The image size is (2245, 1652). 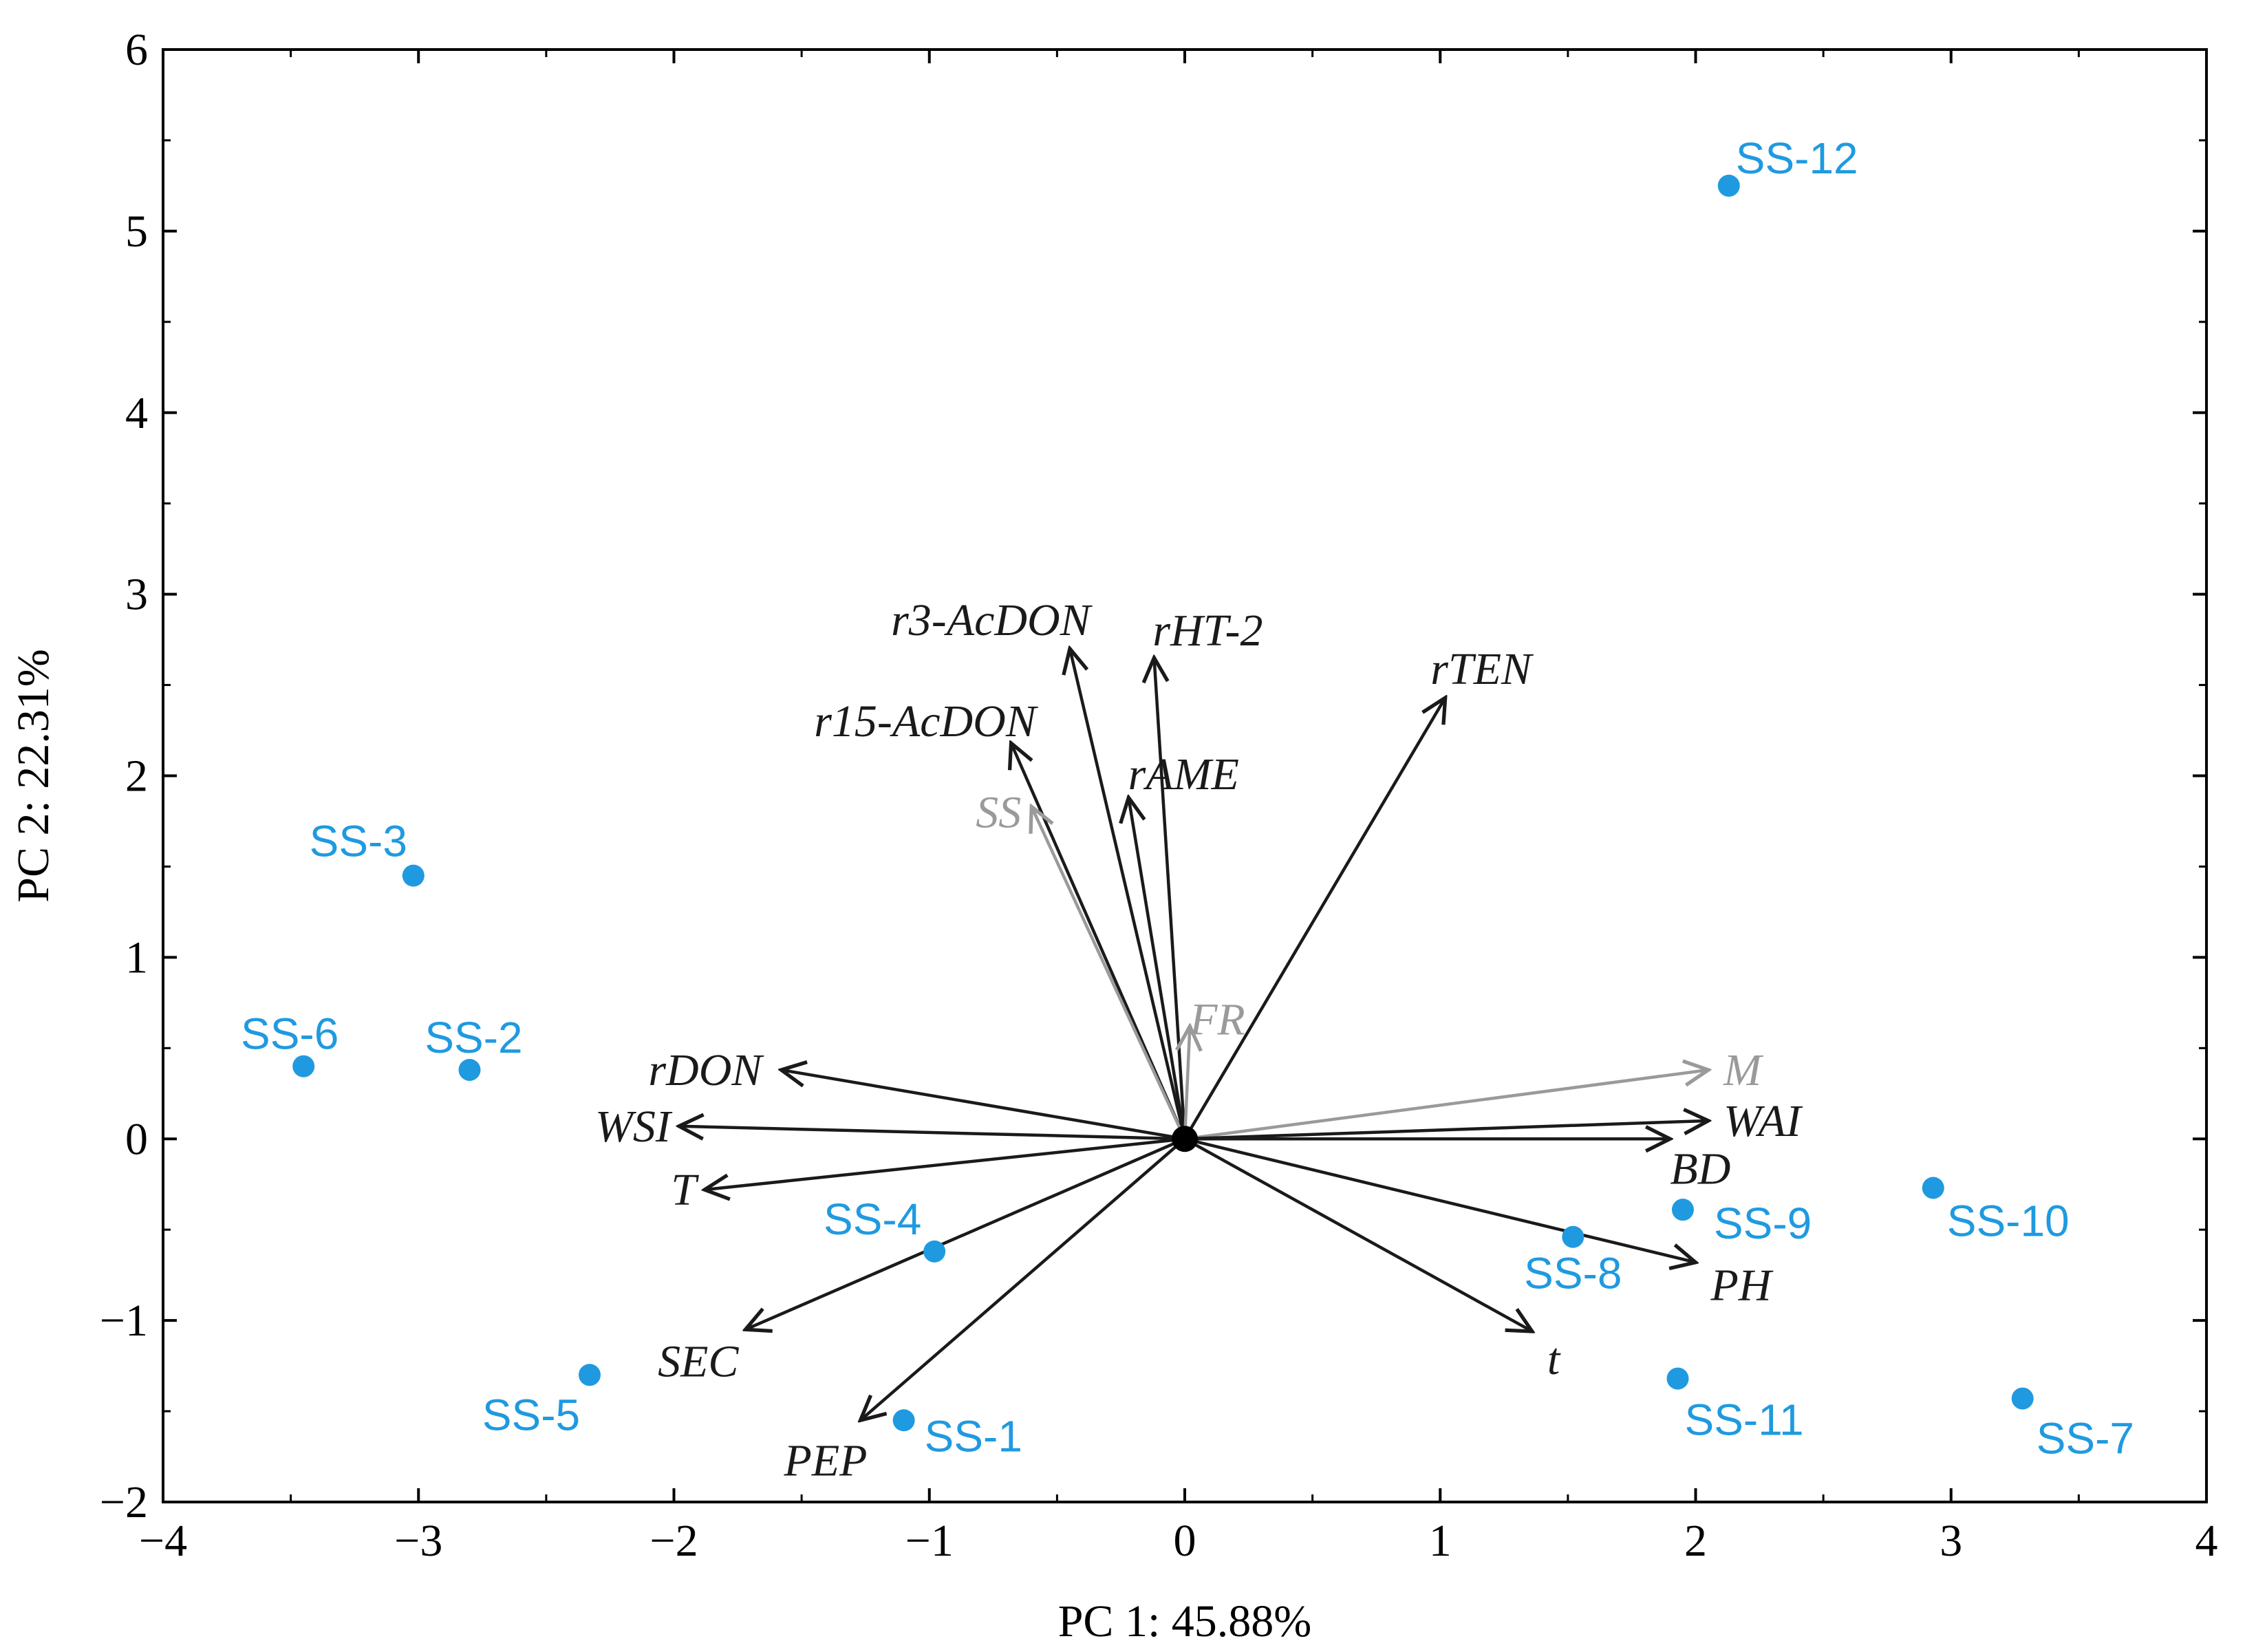 What do you see at coordinates (2008, 1220) in the screenshot?
I see `sample-label-SS-10: SS-10` at bounding box center [2008, 1220].